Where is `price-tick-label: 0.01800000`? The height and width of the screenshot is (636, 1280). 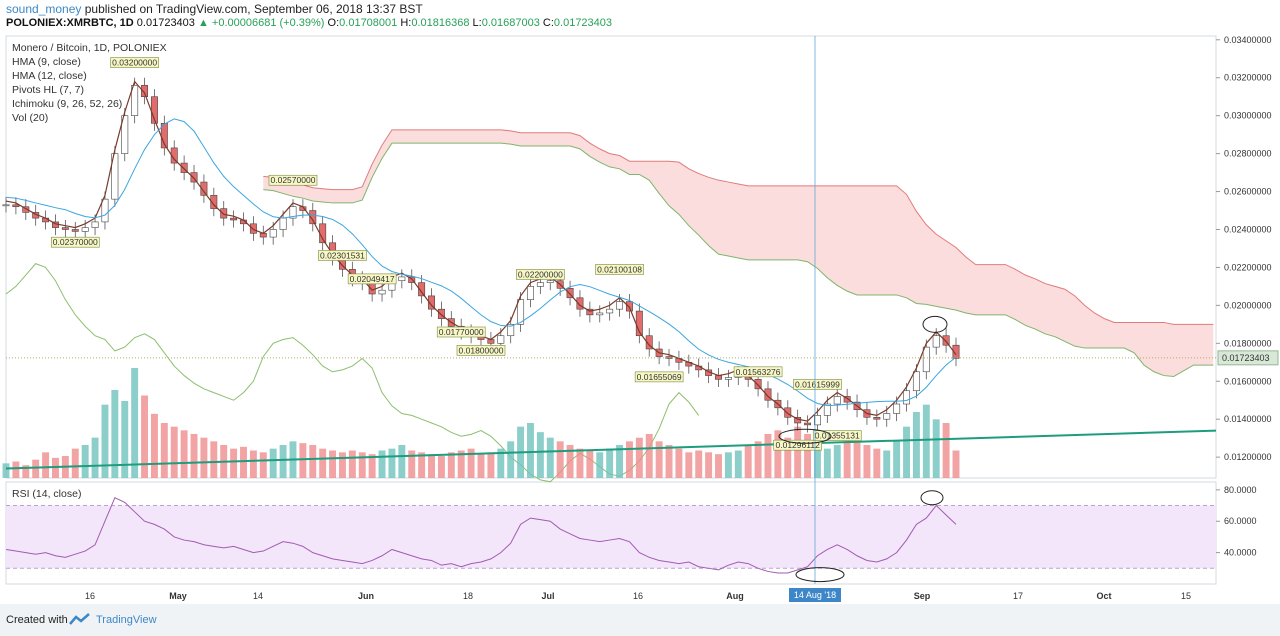
price-tick-label: 0.01800000 is located at coordinates (1248, 343).